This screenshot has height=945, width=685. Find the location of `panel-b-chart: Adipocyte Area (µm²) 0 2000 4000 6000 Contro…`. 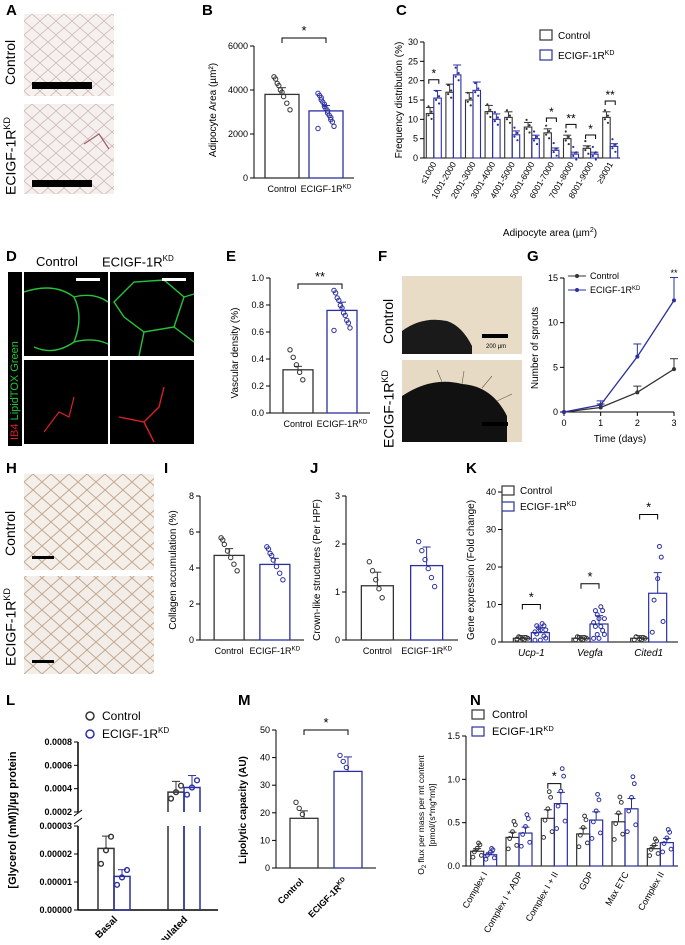

panel-b-chart: Adipocyte Area (µm²) 0 2000 4000 6000 Contro… is located at coordinates (281, 108).